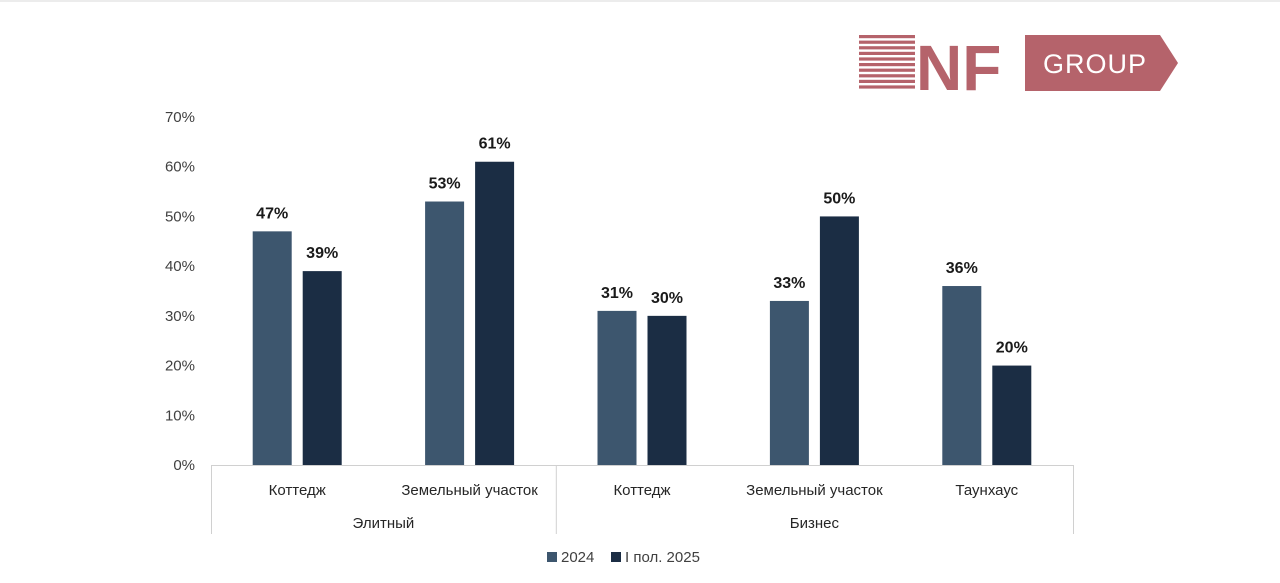 This screenshot has height=583, width=1280. Describe the element at coordinates (180, 291) in the screenshot. I see `y-axis: 0% 10% 20% 30% 40% 50% 60% 70%` at that location.